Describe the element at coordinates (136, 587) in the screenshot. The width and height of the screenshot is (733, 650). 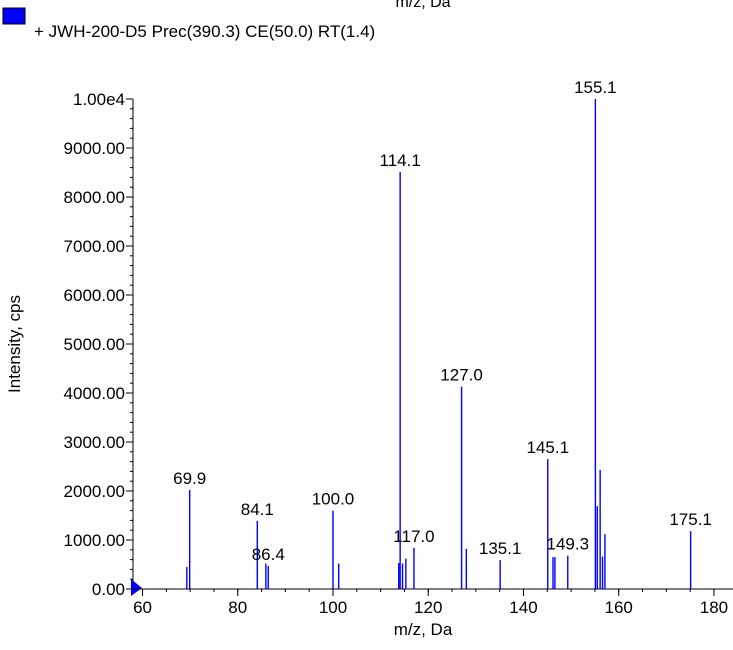
I see `zero-marker-icon` at that location.